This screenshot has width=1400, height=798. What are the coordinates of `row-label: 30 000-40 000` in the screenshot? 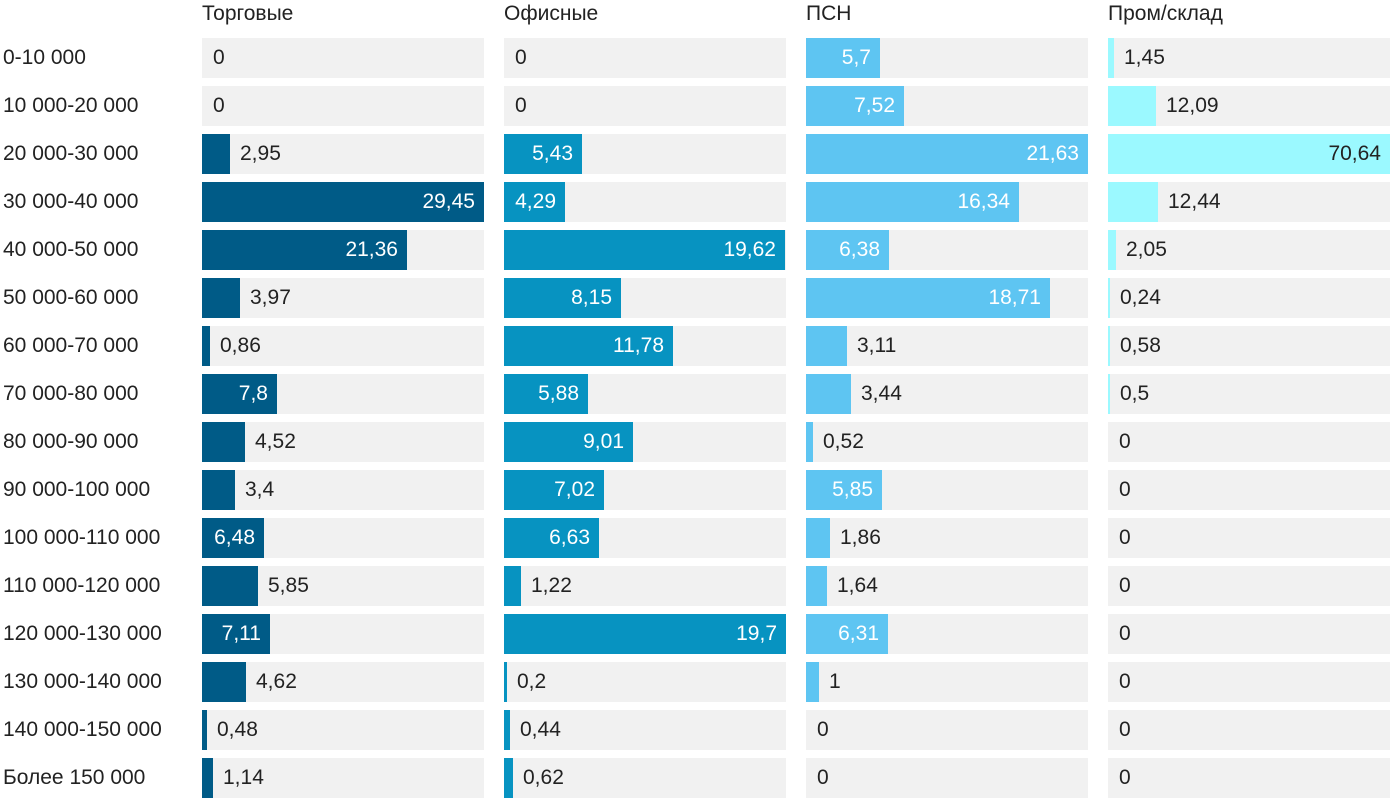 It's located at (71, 201).